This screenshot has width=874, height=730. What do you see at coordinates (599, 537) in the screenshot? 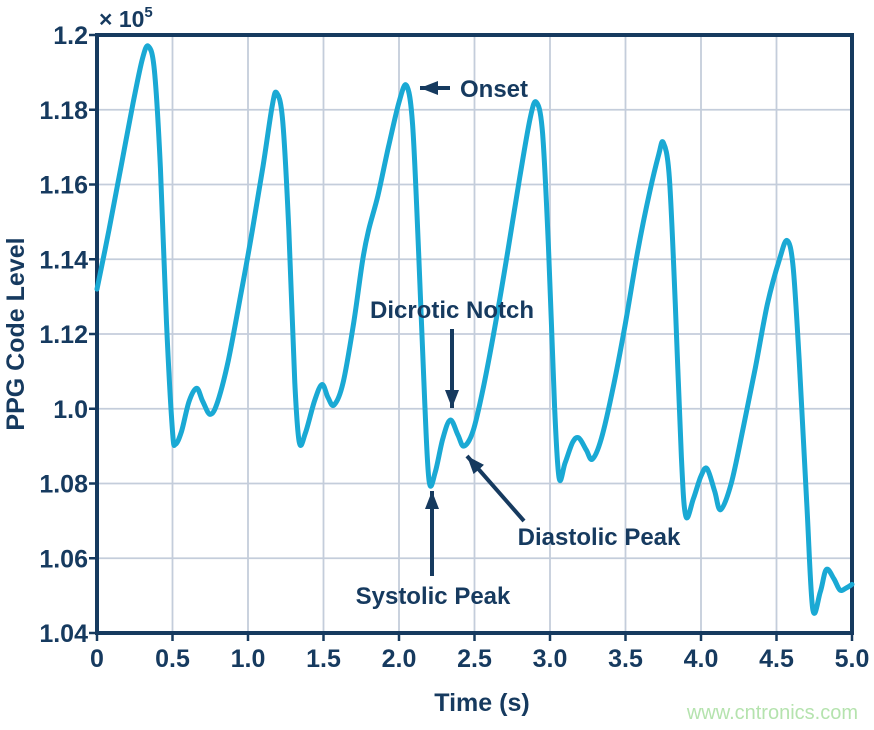
I see `annotation-label-diastolic-peak: Diastolic Peak` at bounding box center [599, 537].